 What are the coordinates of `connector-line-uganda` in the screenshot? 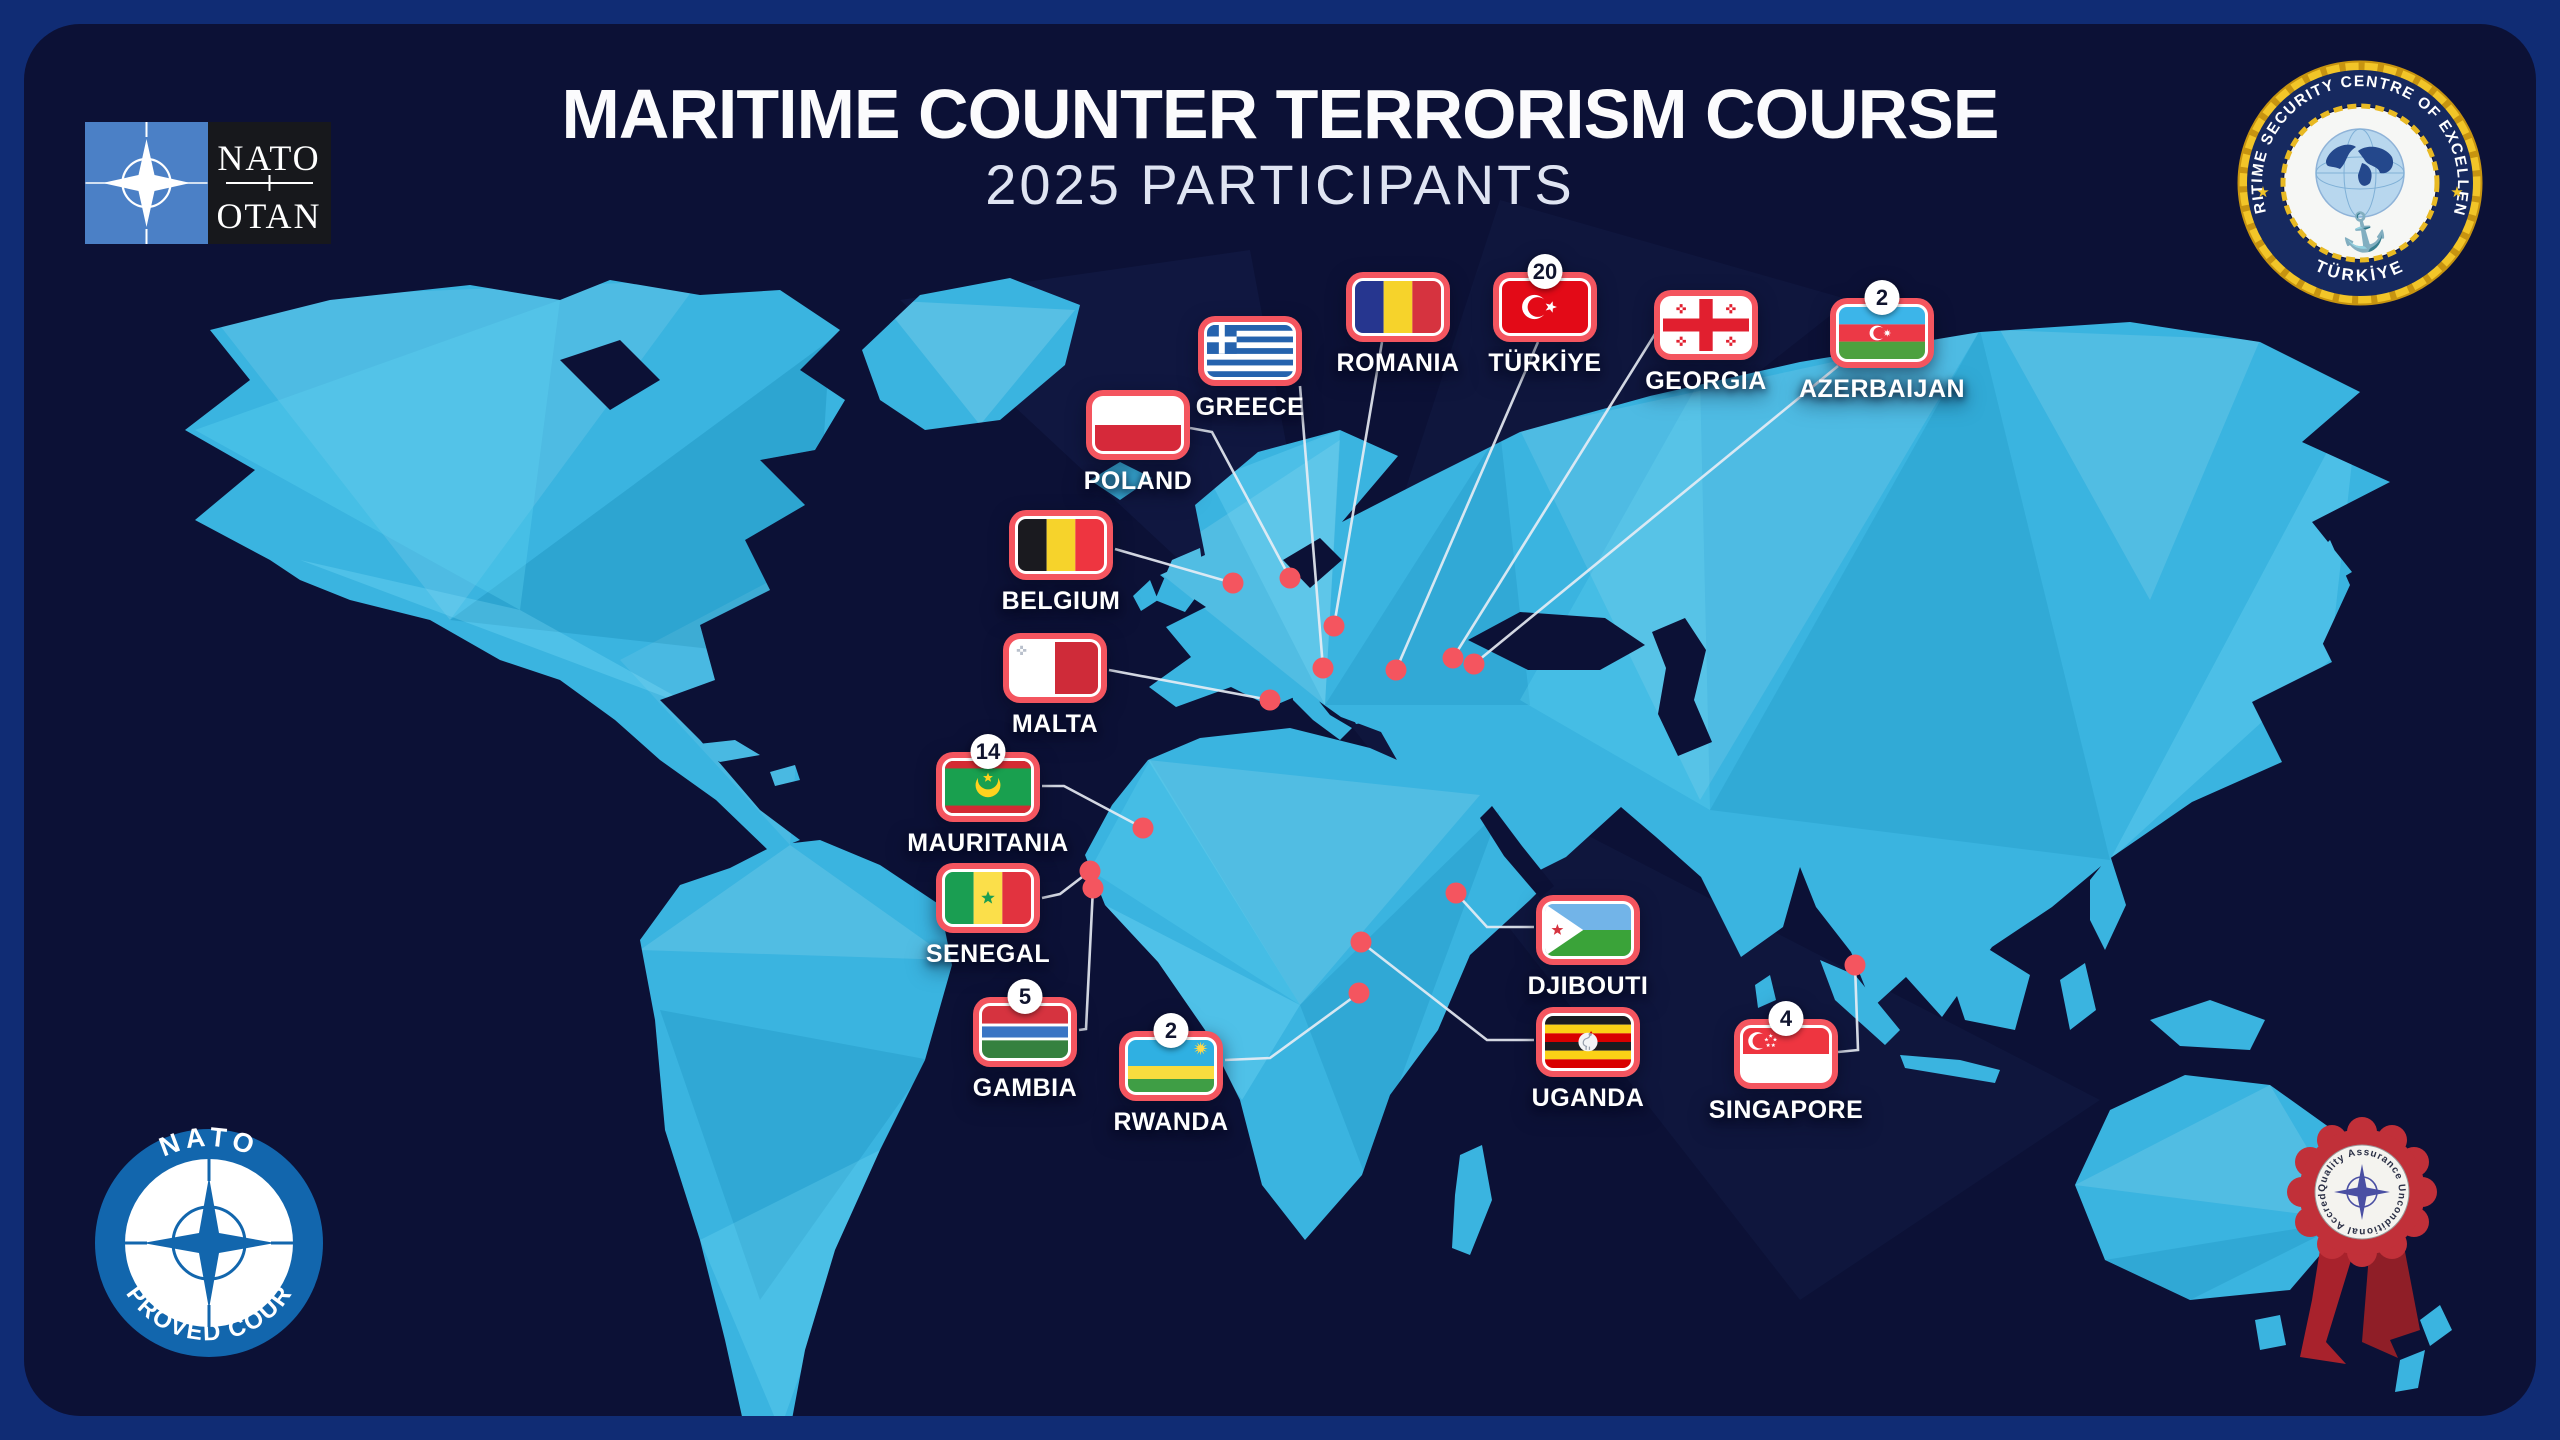 It's located at (1447, 991).